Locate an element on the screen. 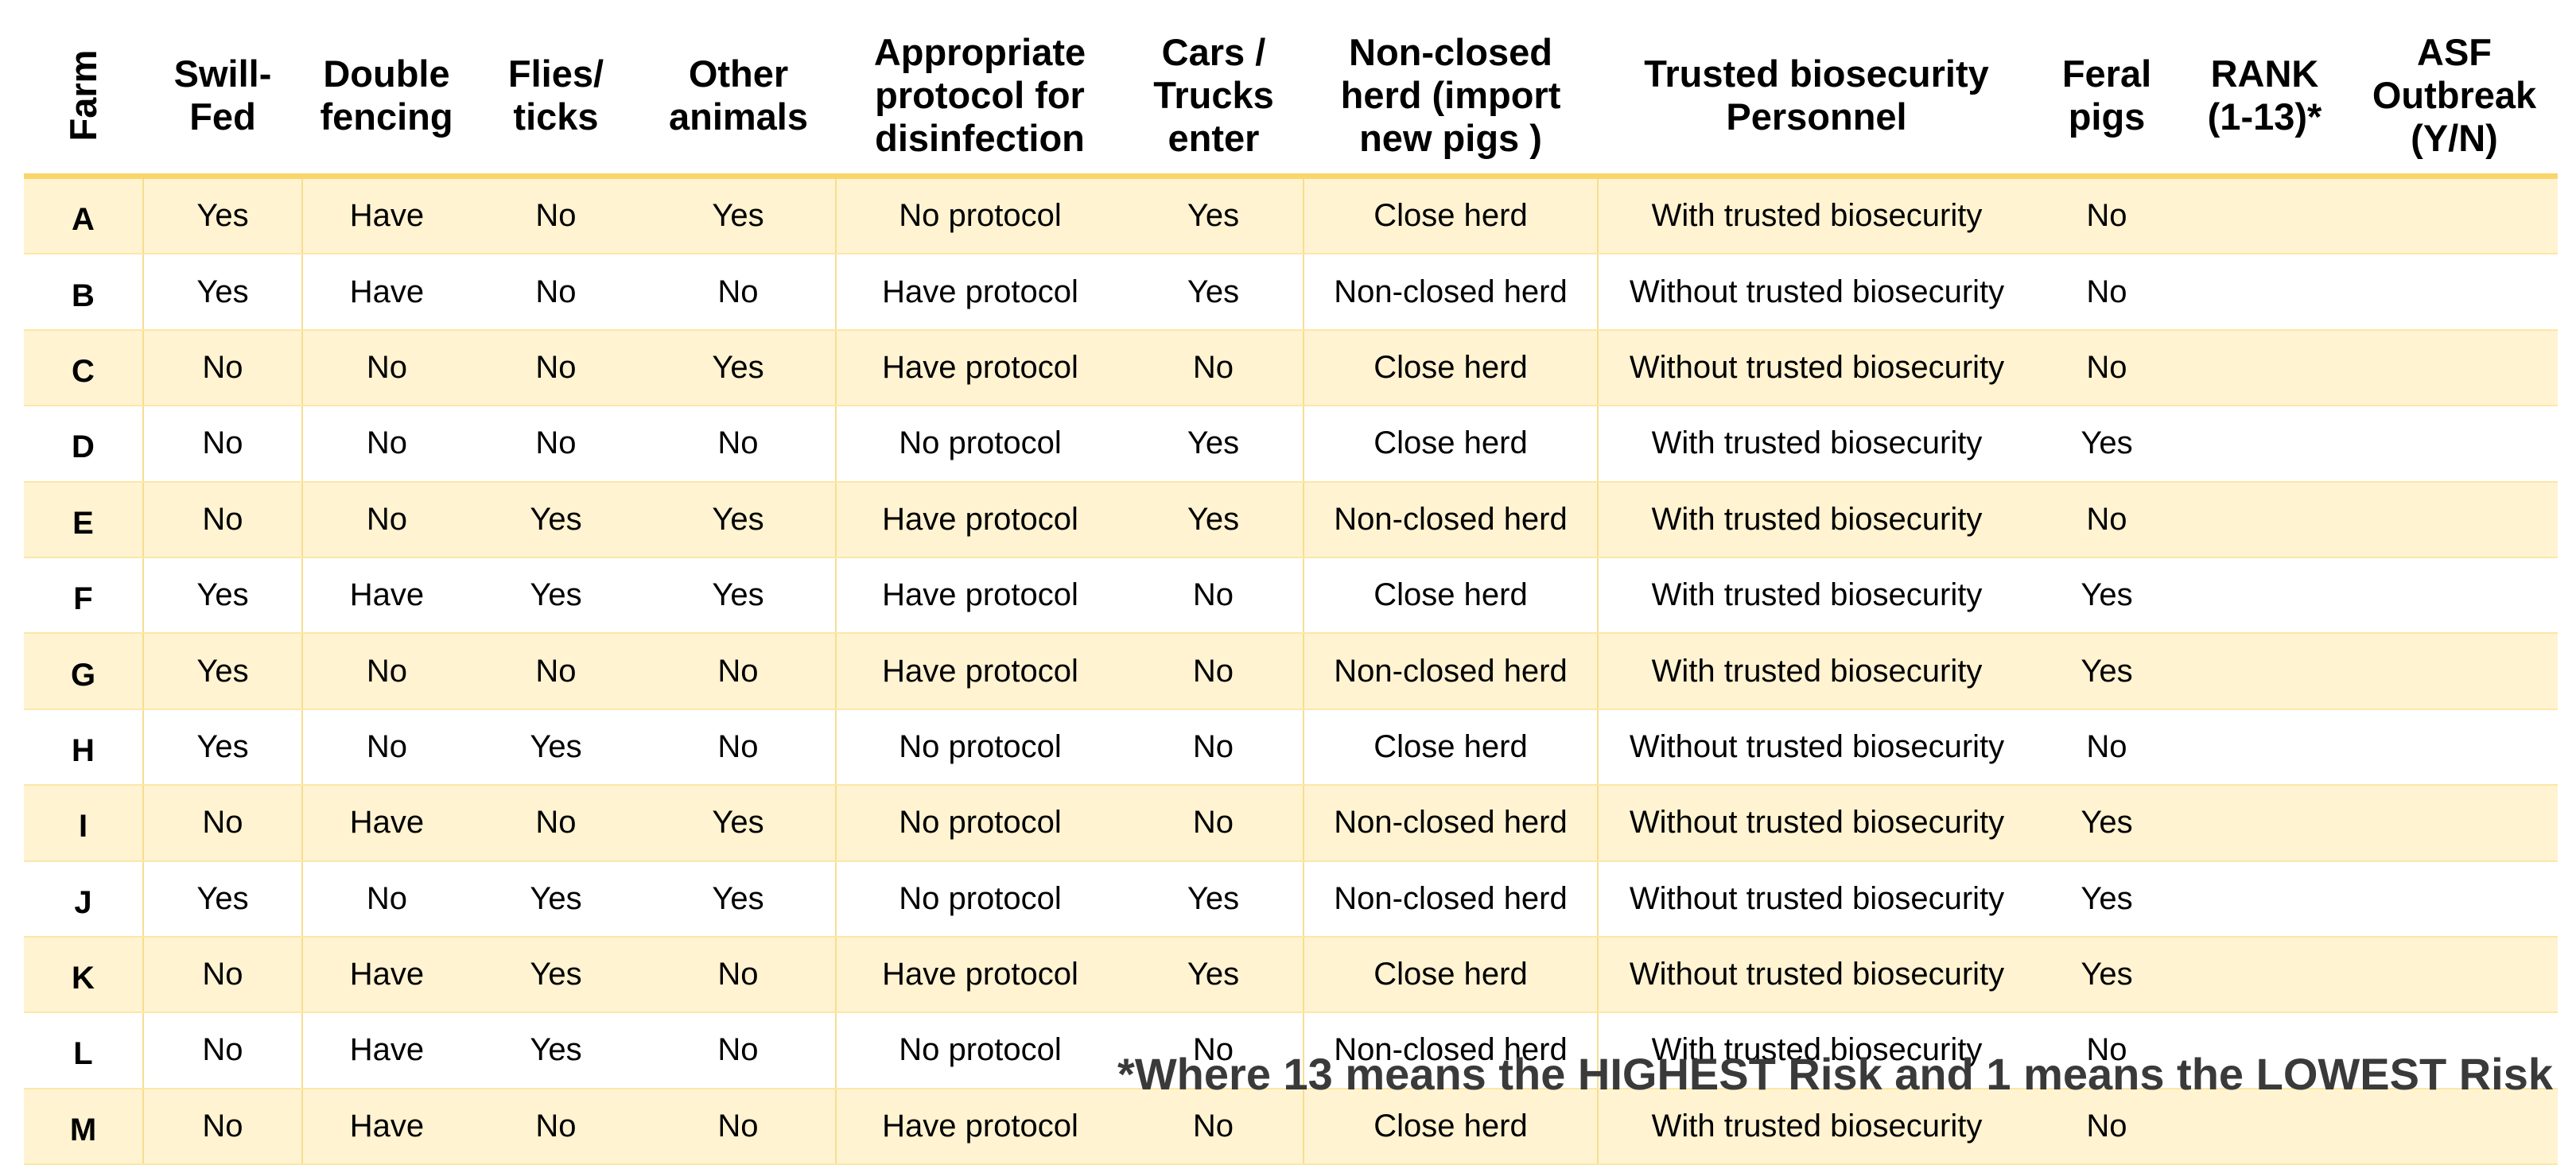 The height and width of the screenshot is (1165, 2576). header-asf-outbreak-line: Outbreak is located at coordinates (2454, 95).